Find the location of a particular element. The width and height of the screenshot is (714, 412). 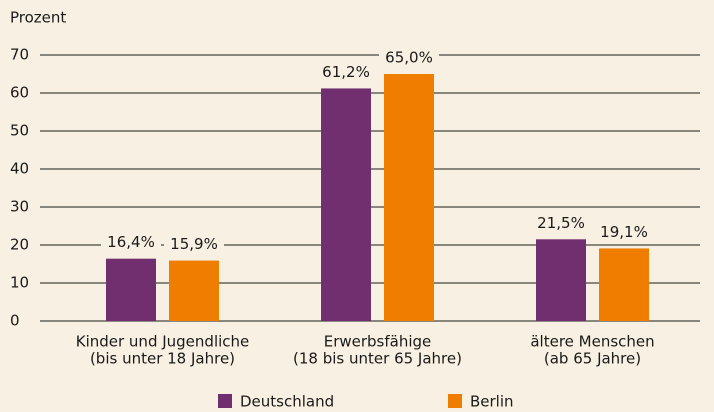

value-label: 15,9% is located at coordinates (194, 244).